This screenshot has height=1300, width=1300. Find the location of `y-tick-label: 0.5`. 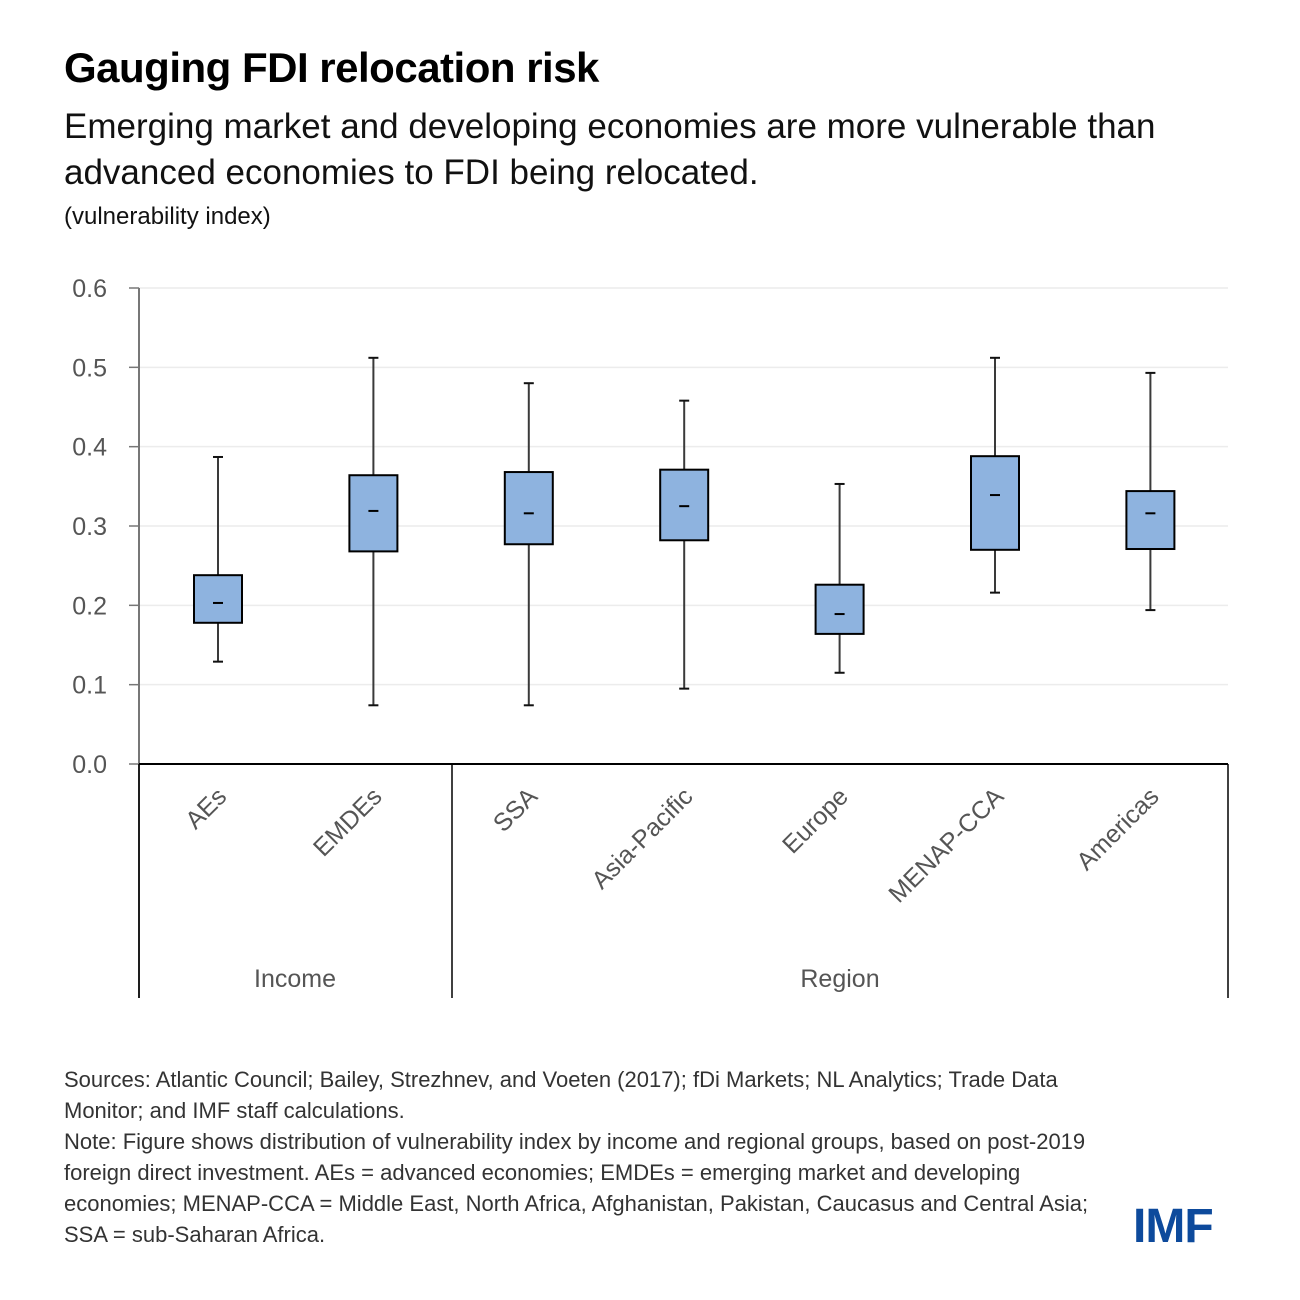

y-tick-label: 0.5 is located at coordinates (89, 368).